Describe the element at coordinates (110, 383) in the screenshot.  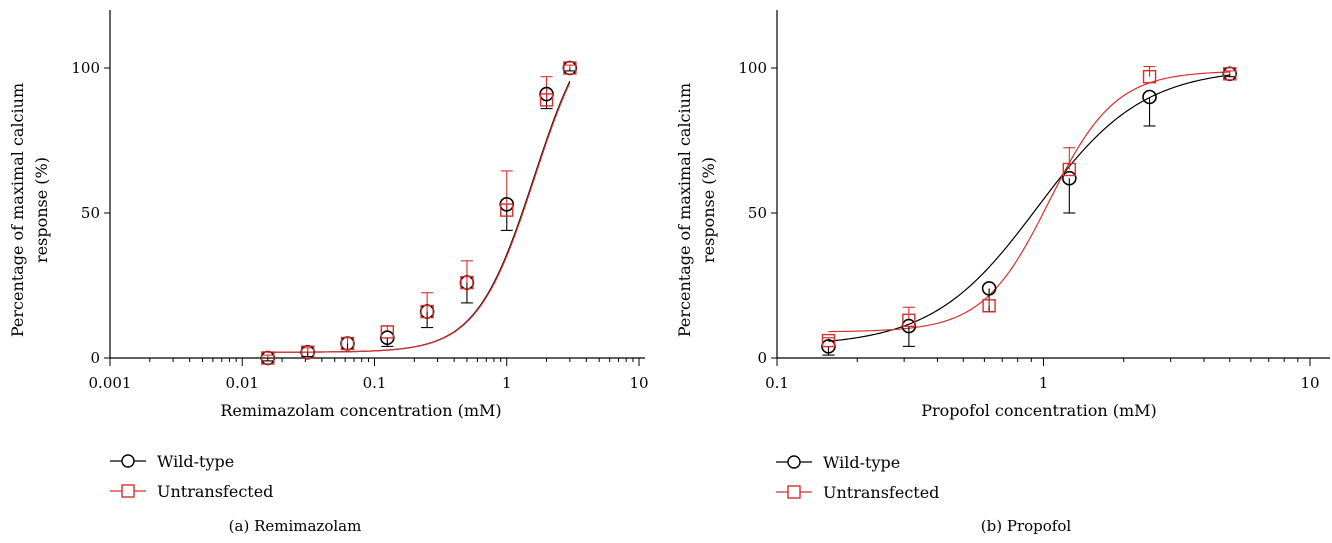
I see `x-tick-label: 0.001` at that location.